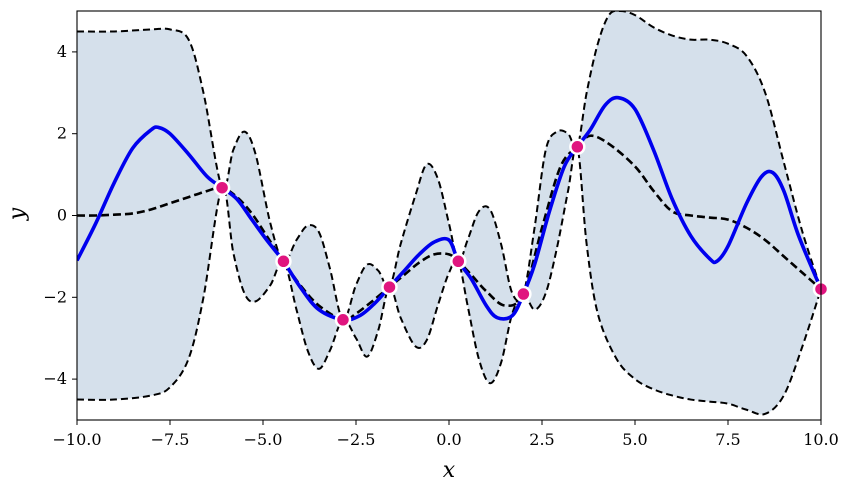 The width and height of the screenshot is (850, 491). I want to click on x-axis: −10.0 −7.5 −5.0 −2.5 0.0 2.5 5.0 7.5 10.0, so click(445, 434).